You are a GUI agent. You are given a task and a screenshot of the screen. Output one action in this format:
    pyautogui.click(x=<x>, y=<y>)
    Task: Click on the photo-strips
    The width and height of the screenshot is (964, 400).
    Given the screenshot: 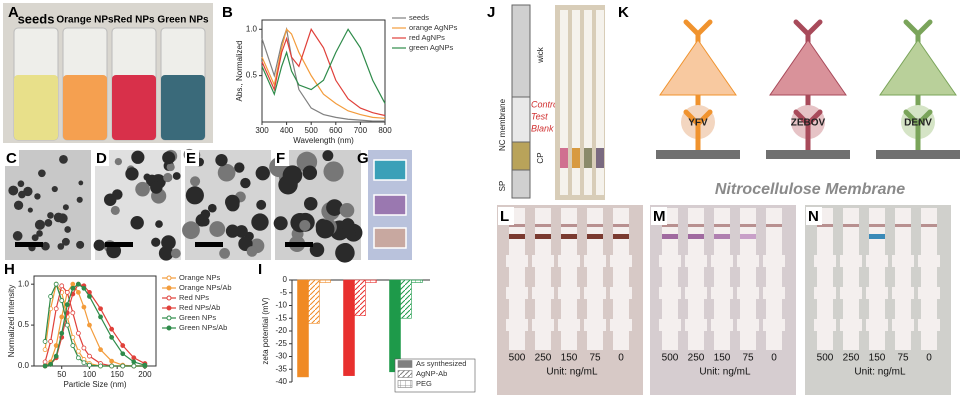 What is the action you would take?
    pyautogui.click(x=582, y=102)
    